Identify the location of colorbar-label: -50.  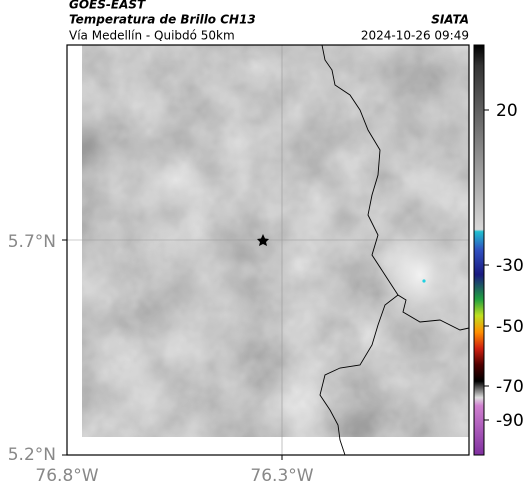
(510, 327).